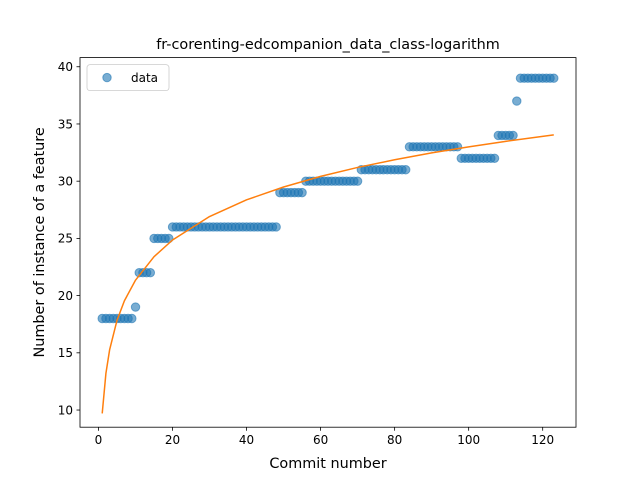 This screenshot has width=640, height=484. What do you see at coordinates (65, 296) in the screenshot?
I see `y-tick-label: 20` at bounding box center [65, 296].